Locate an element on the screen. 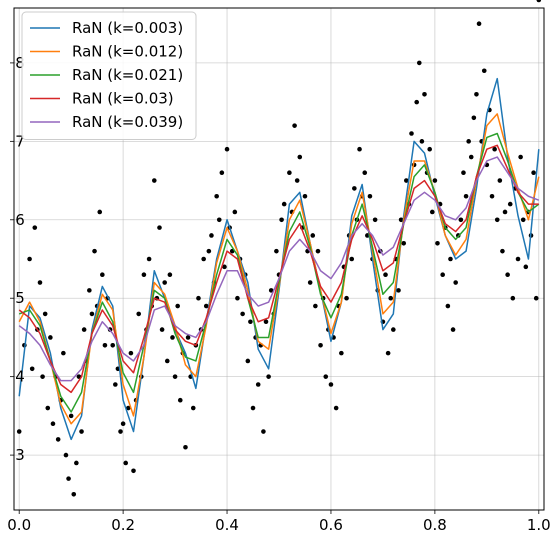  x-tick-label: 0.0 is located at coordinates (19, 525).